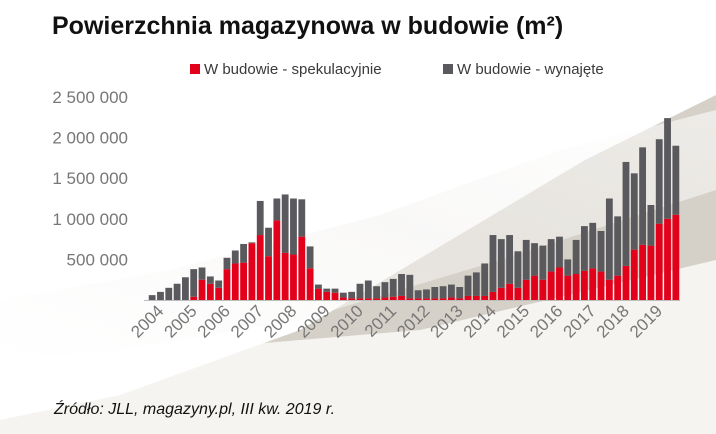 This screenshot has height=434, width=716. I want to click on legend-item-leased: W budowie - wynajęte, so click(523, 69).